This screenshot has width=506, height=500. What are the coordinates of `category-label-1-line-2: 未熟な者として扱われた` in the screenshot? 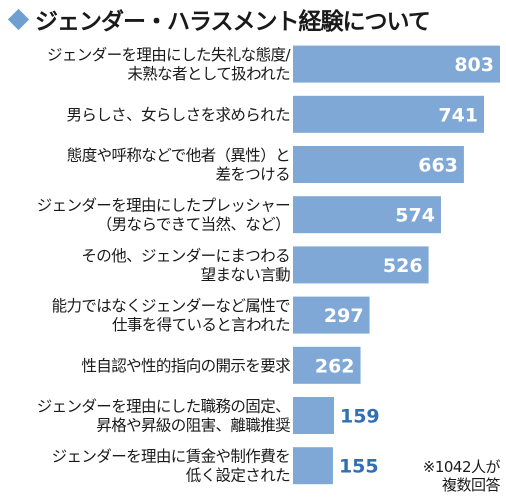 It's located at (208, 74).